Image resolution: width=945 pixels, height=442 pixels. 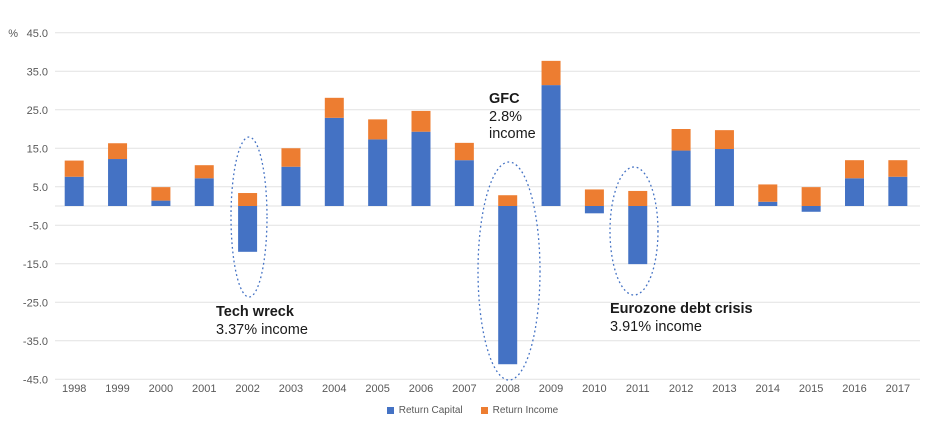 I want to click on x-tick-label-2005: 2005, so click(x=377, y=389).